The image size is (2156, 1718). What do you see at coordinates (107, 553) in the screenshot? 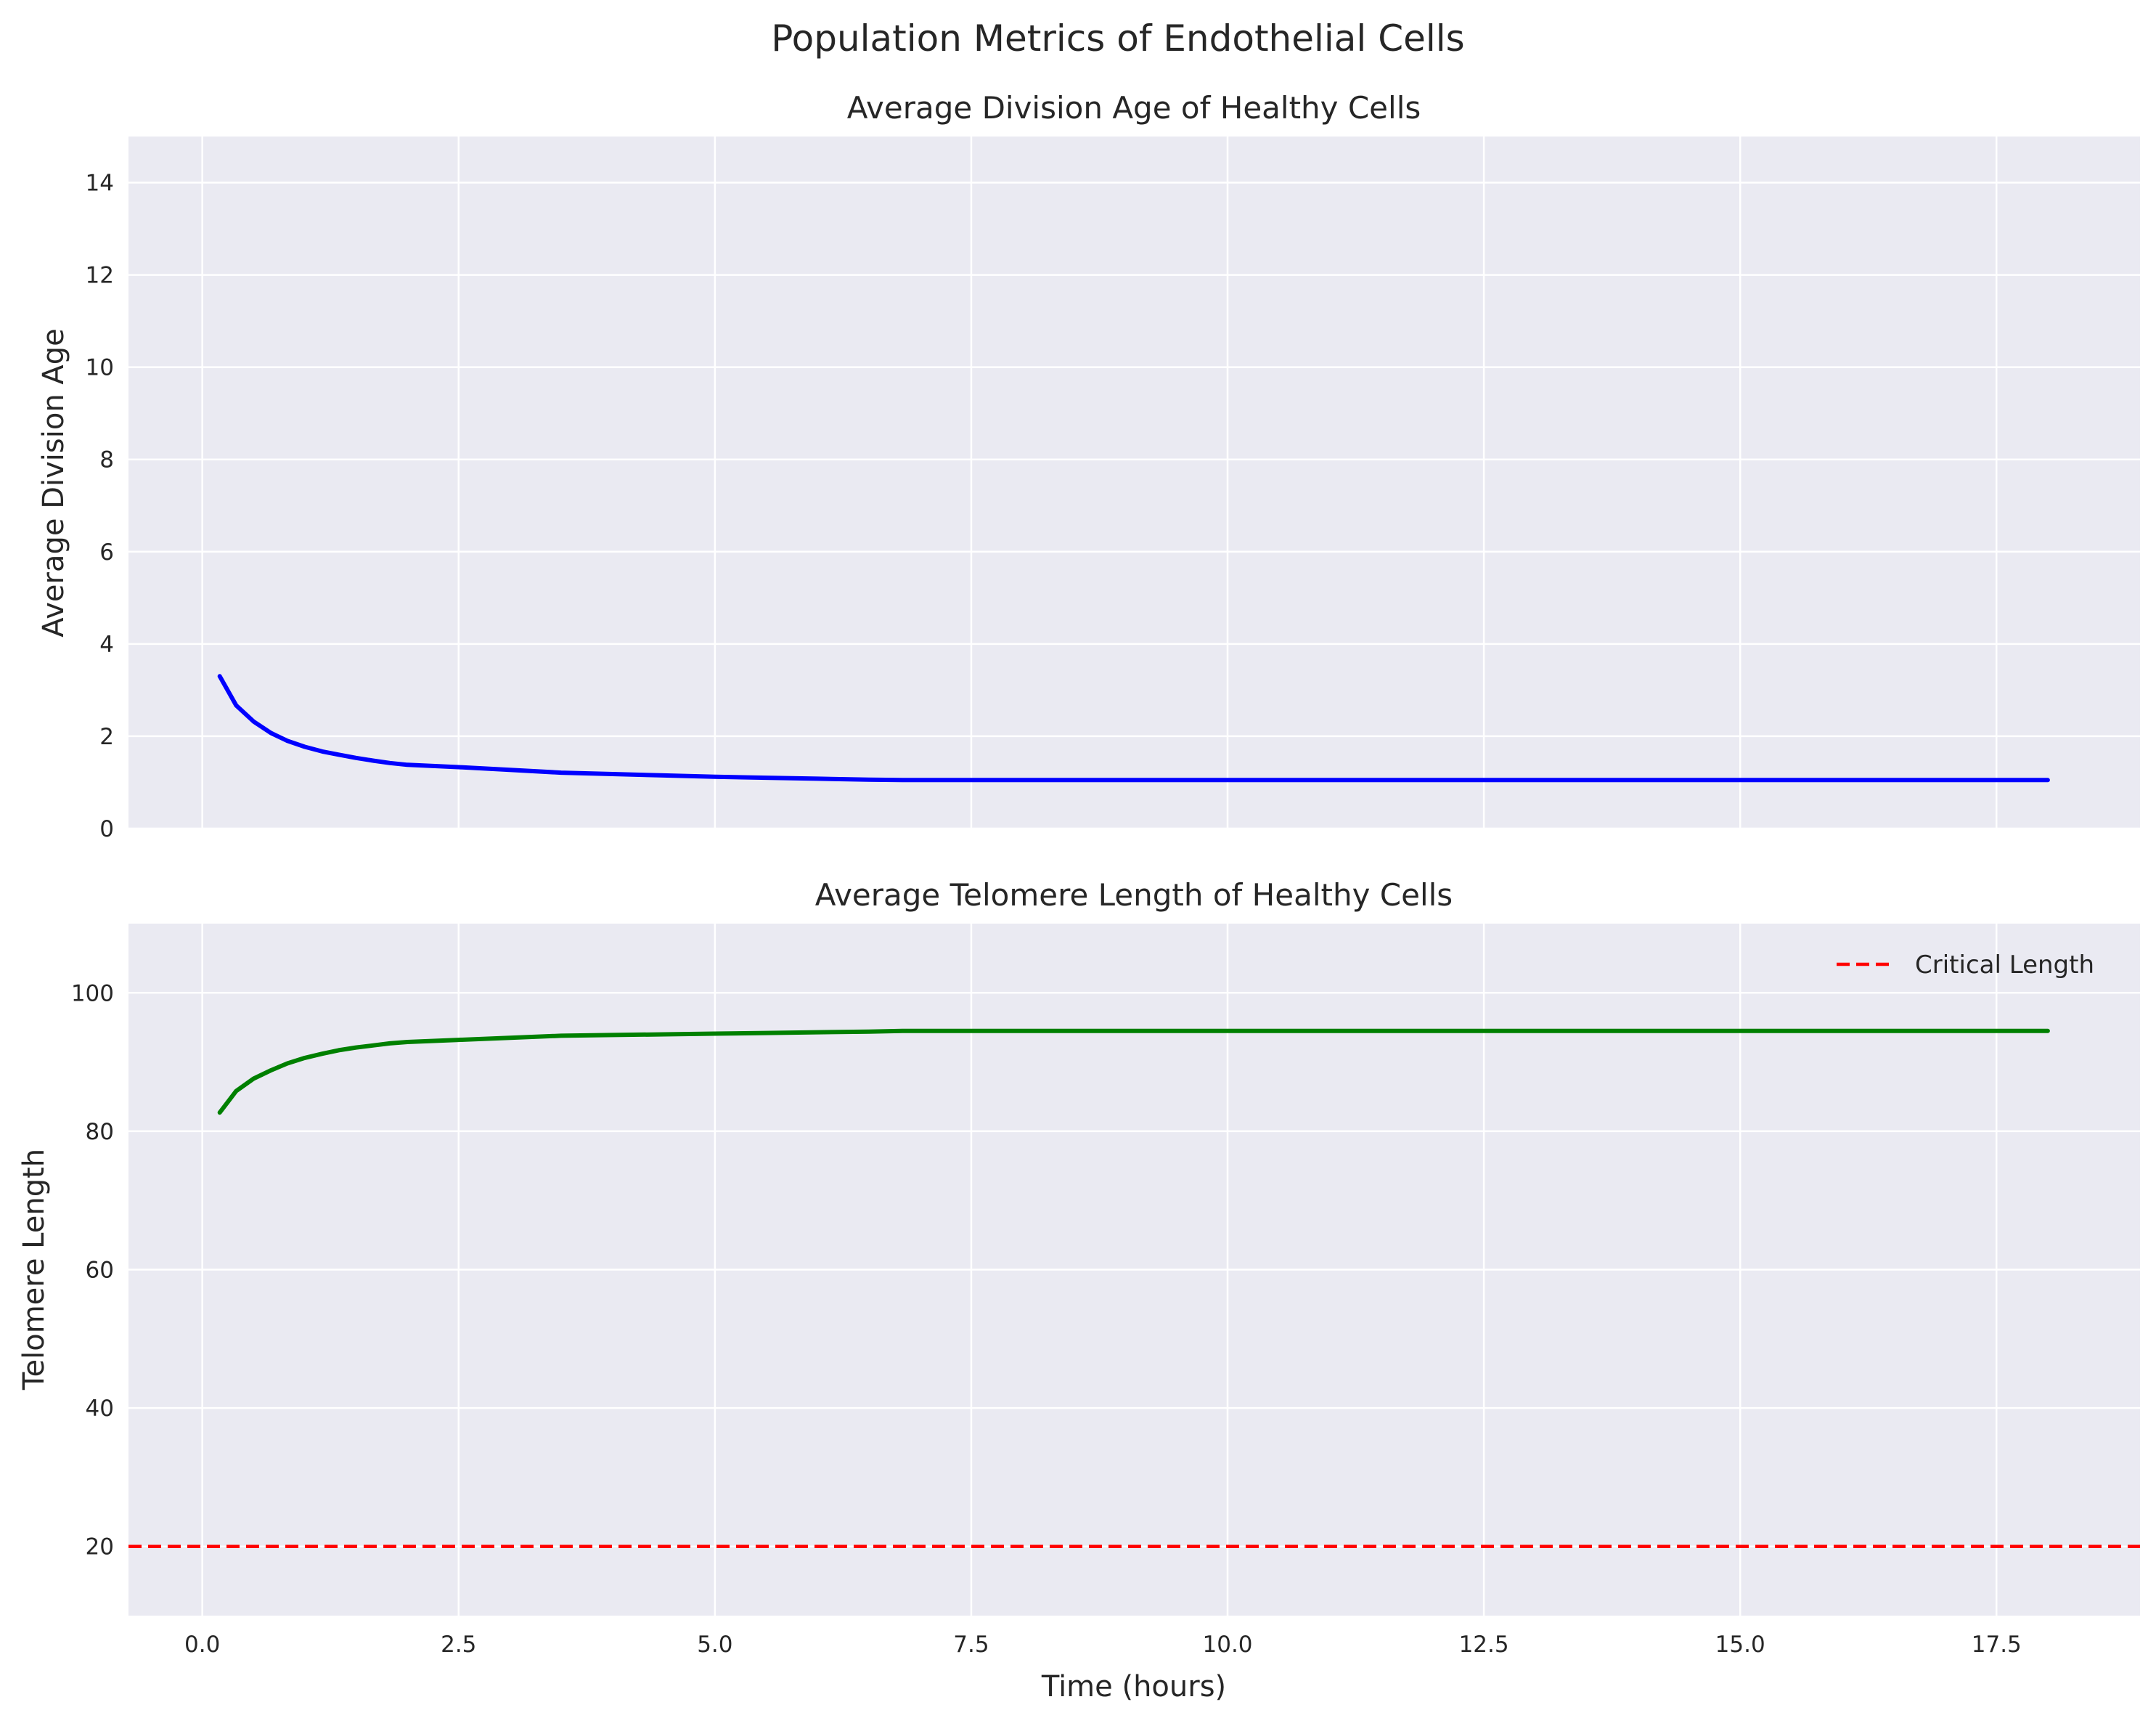
I see `top-y-tick-label: 6` at bounding box center [107, 553].